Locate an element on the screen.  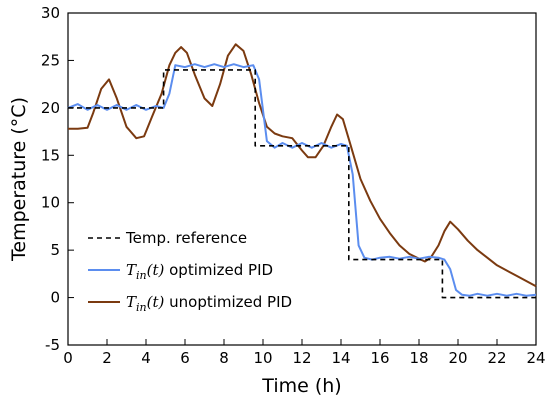
y-tick-label: 20 is located at coordinates (50, 108).